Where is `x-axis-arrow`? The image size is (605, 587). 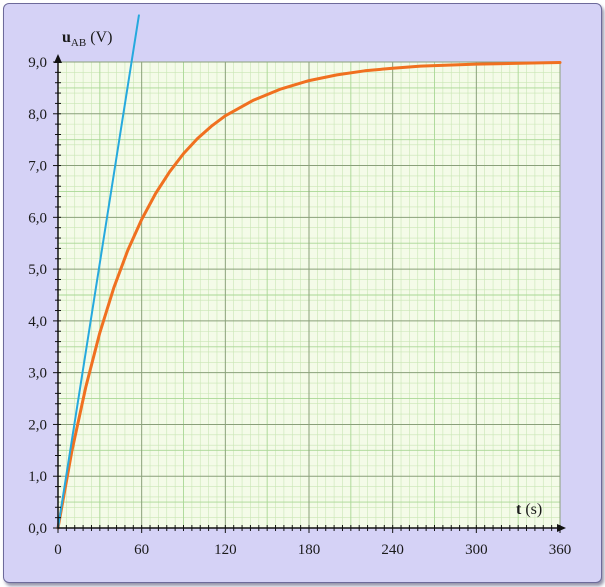
x-axis-arrow is located at coordinates (561, 528).